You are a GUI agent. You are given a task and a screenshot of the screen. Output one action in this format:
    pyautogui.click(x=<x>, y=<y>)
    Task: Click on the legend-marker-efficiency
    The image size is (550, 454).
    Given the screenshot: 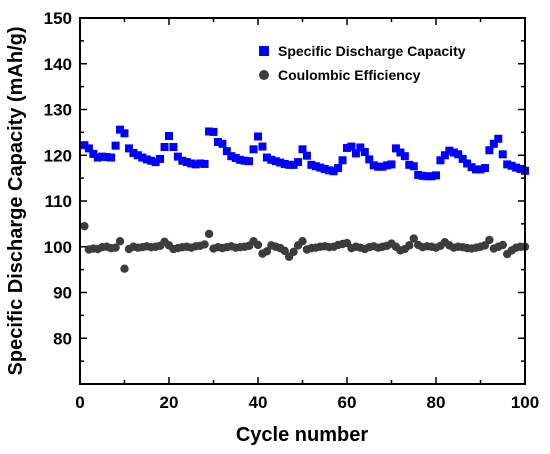 What is the action you would take?
    pyautogui.click(x=264, y=75)
    